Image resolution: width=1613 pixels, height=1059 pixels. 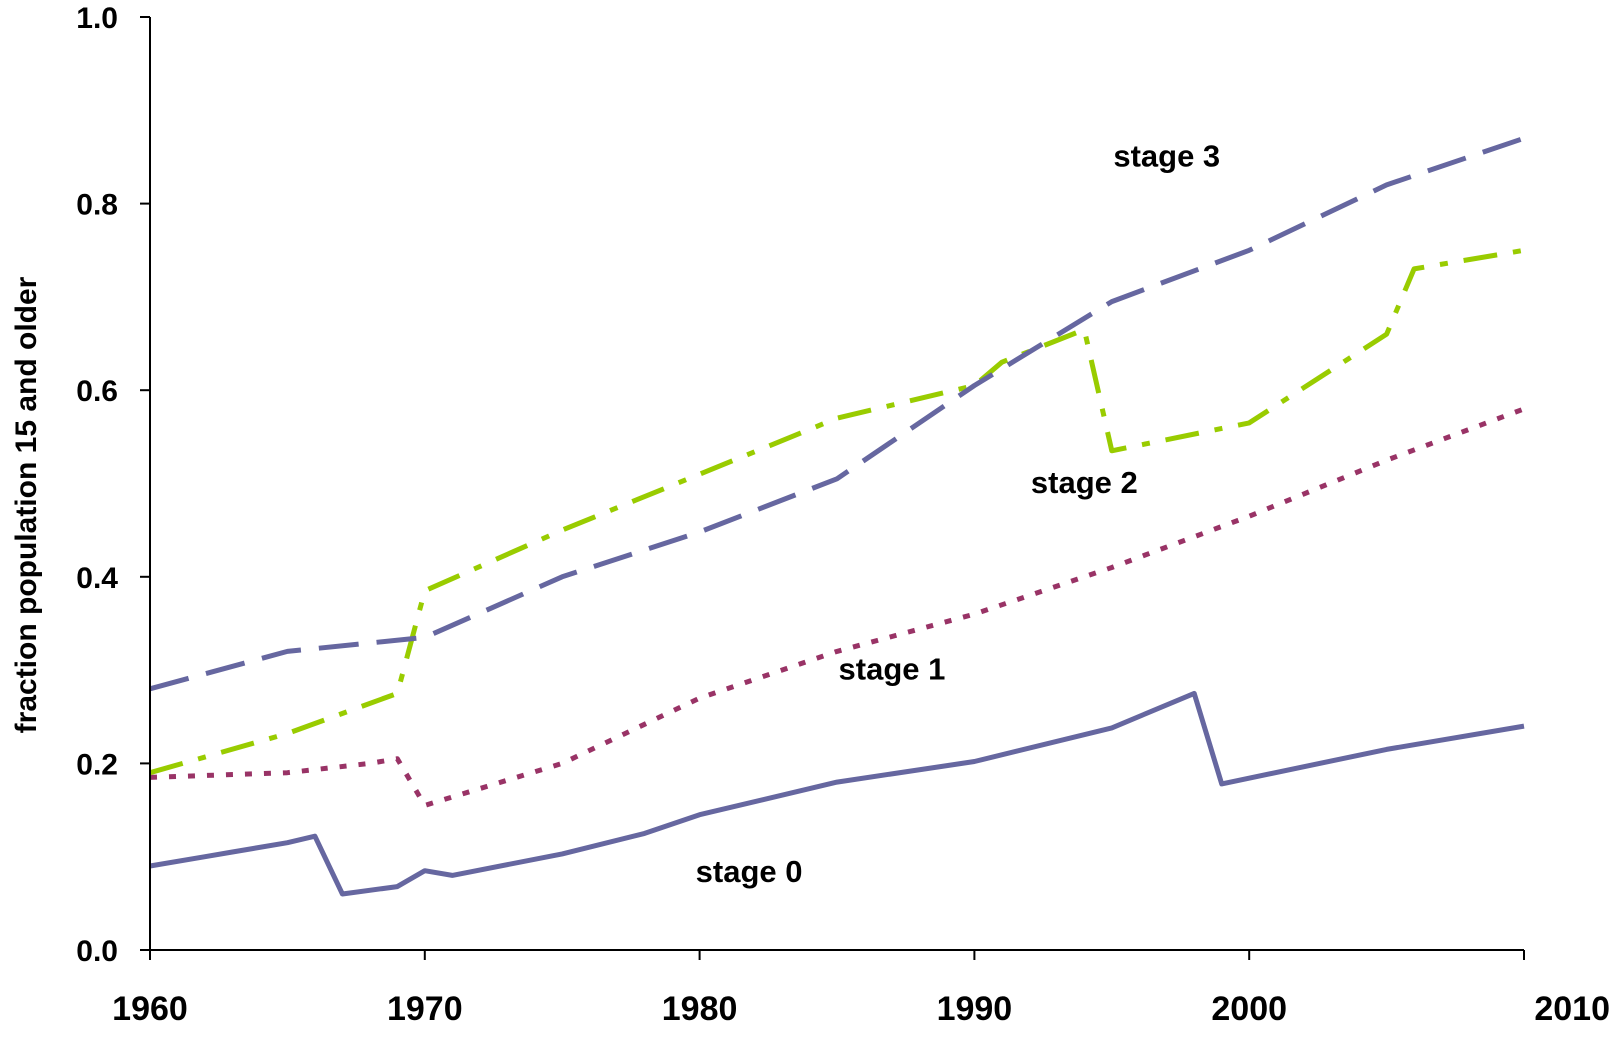 I want to click on y-tick-label: 0.8, so click(x=97, y=205).